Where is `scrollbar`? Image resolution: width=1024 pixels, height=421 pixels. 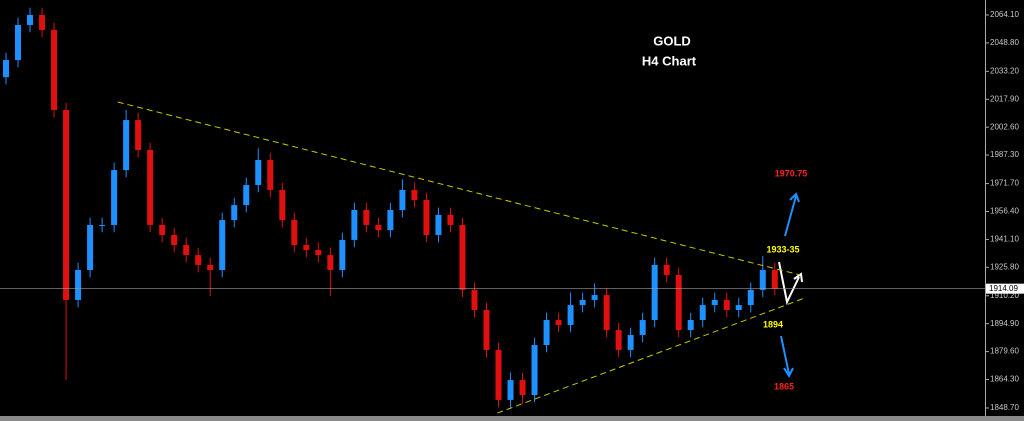 scrollbar is located at coordinates (512, 418).